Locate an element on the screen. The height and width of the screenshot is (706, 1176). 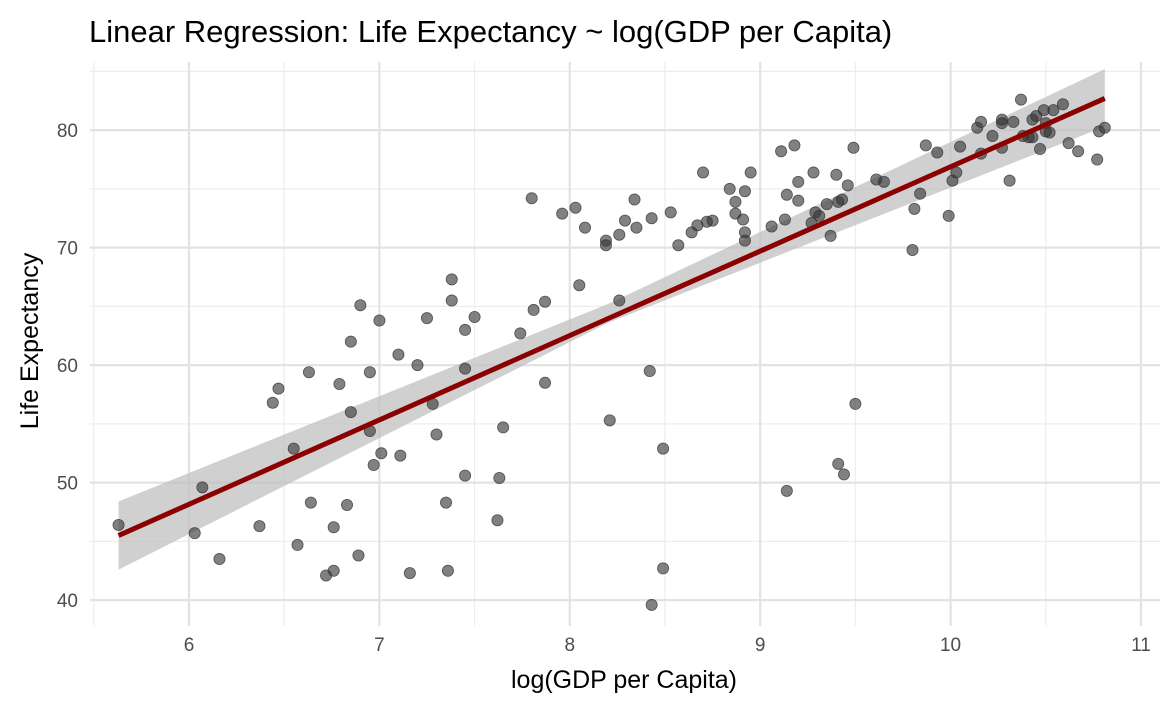
x-tick-label: 6 is located at coordinates (189, 645).